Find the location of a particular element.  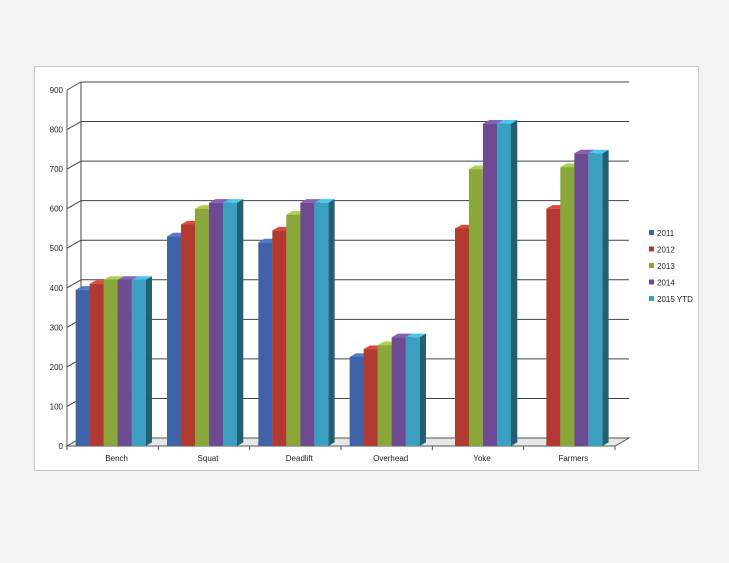

y-tick-label: 500 is located at coordinates (57, 248).